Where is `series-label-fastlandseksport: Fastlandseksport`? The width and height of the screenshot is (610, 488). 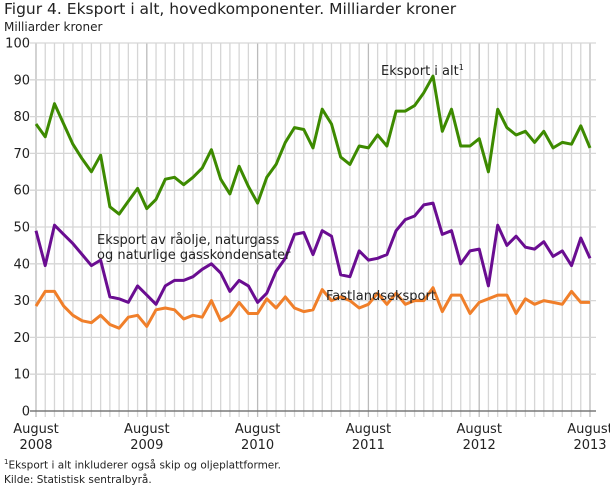
series-label-fastlandseksport: Fastlandseksport is located at coordinates (381, 296).